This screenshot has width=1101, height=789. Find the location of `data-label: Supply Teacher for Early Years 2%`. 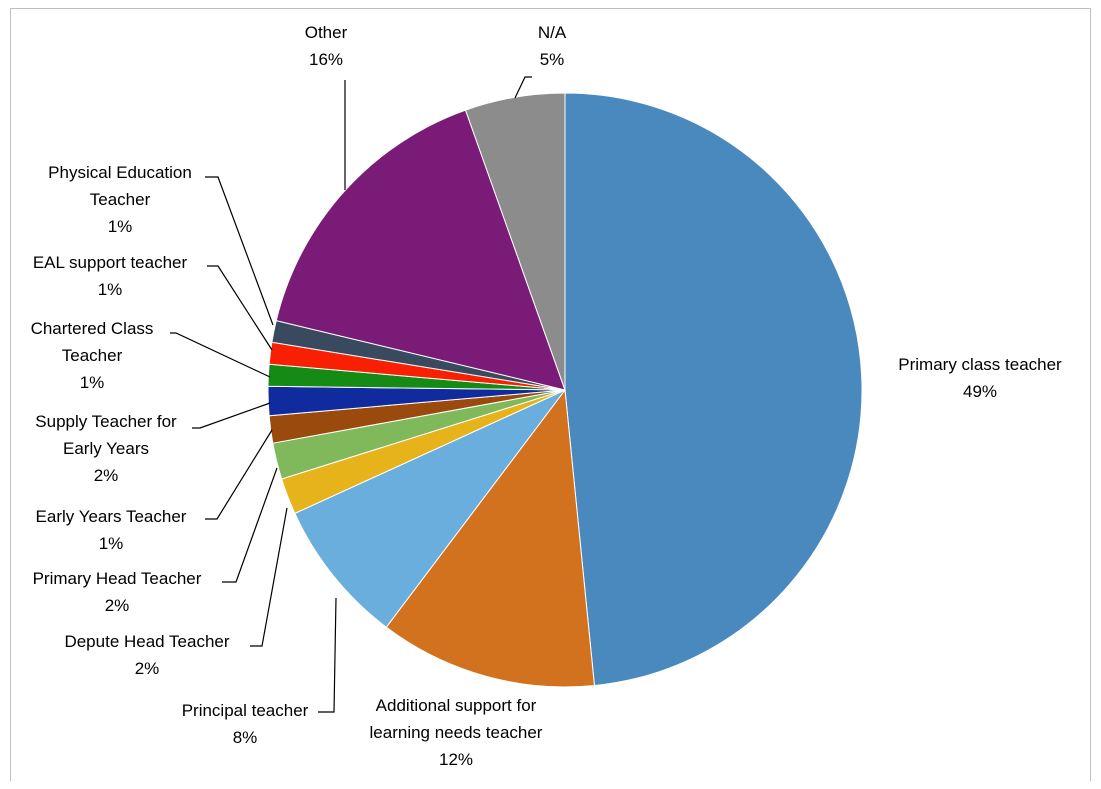

data-label: Supply Teacher for Early Years 2% is located at coordinates (106, 448).